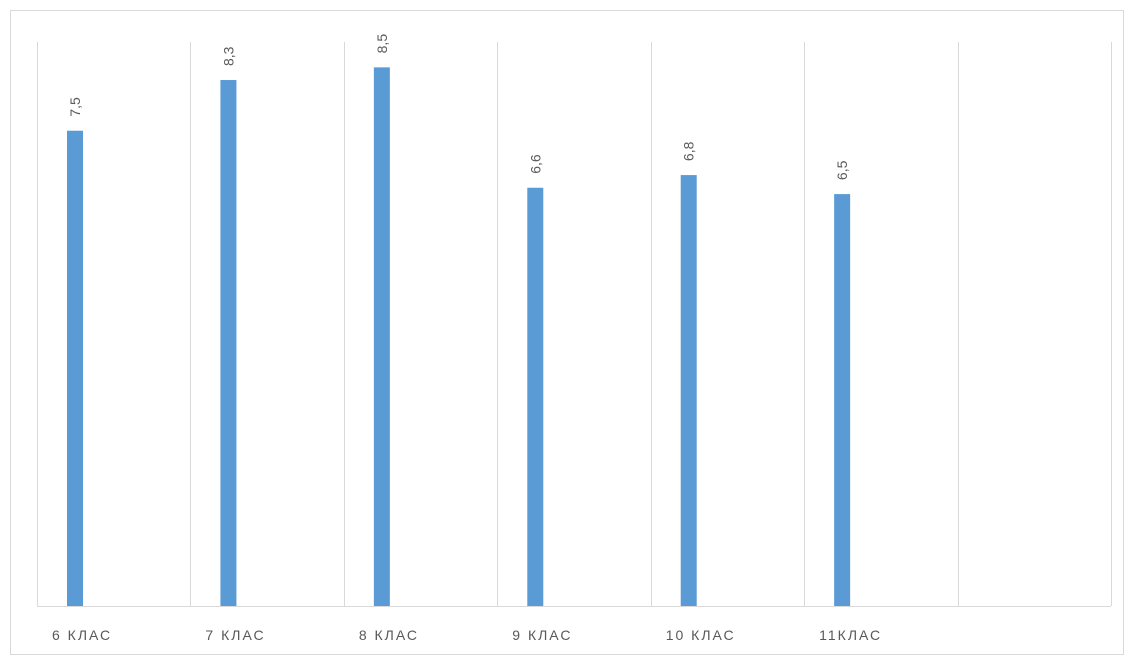 The image size is (1126, 657). I want to click on data-label: 6,6, so click(535, 164).